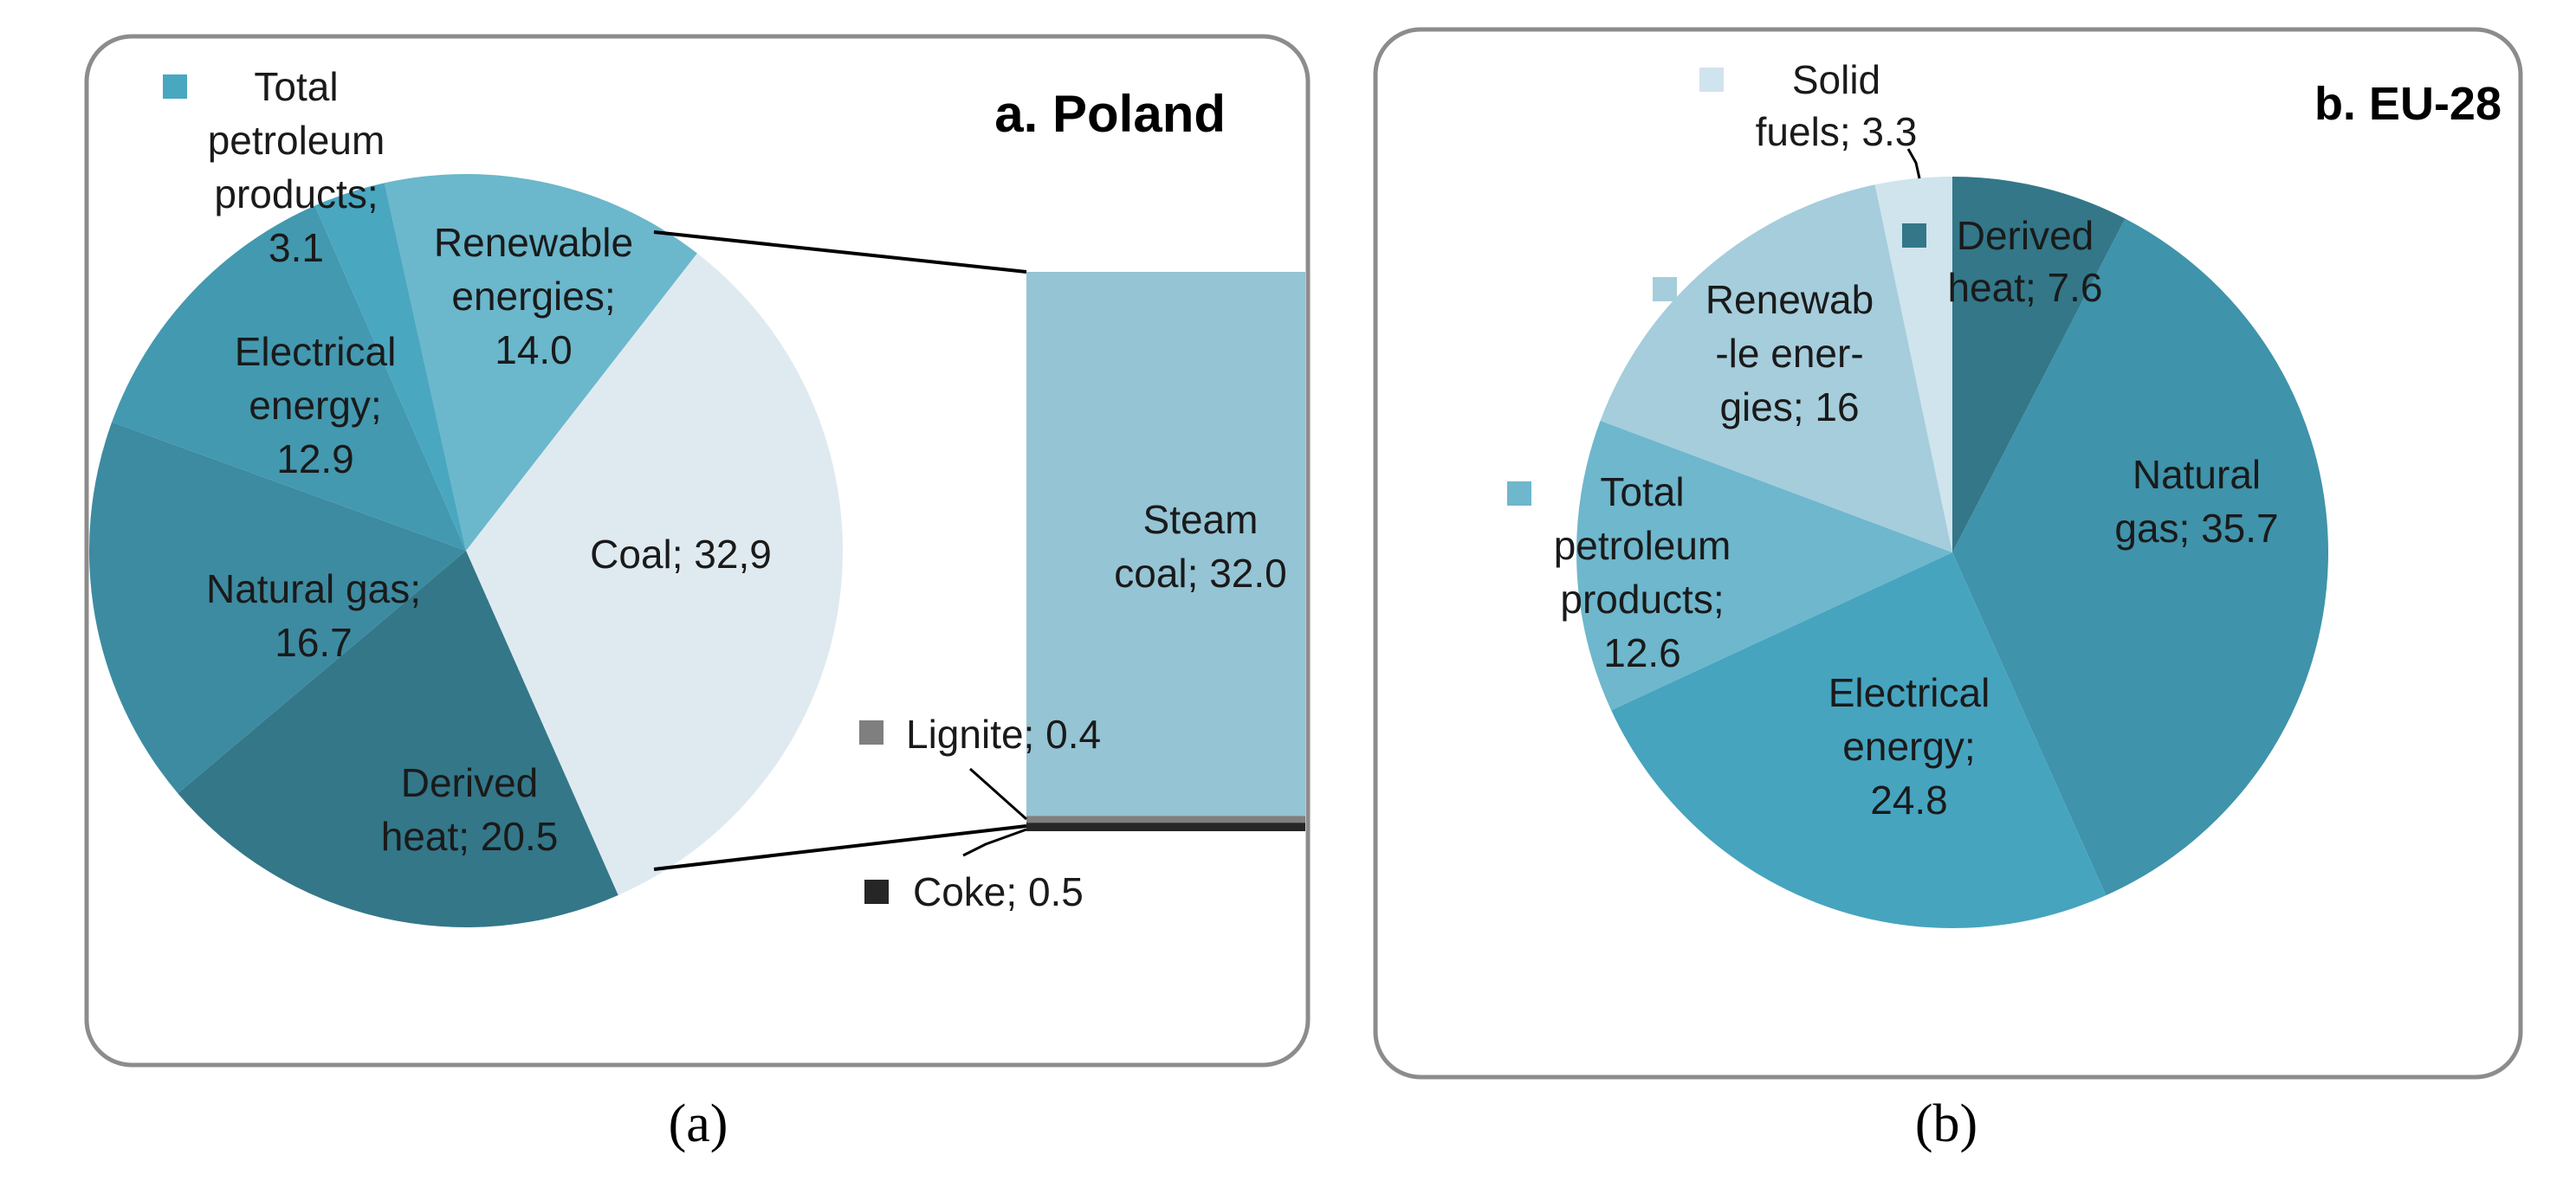 Image resolution: width=2576 pixels, height=1181 pixels. I want to click on label-petroleum-b-line: Total, so click(1642, 491).